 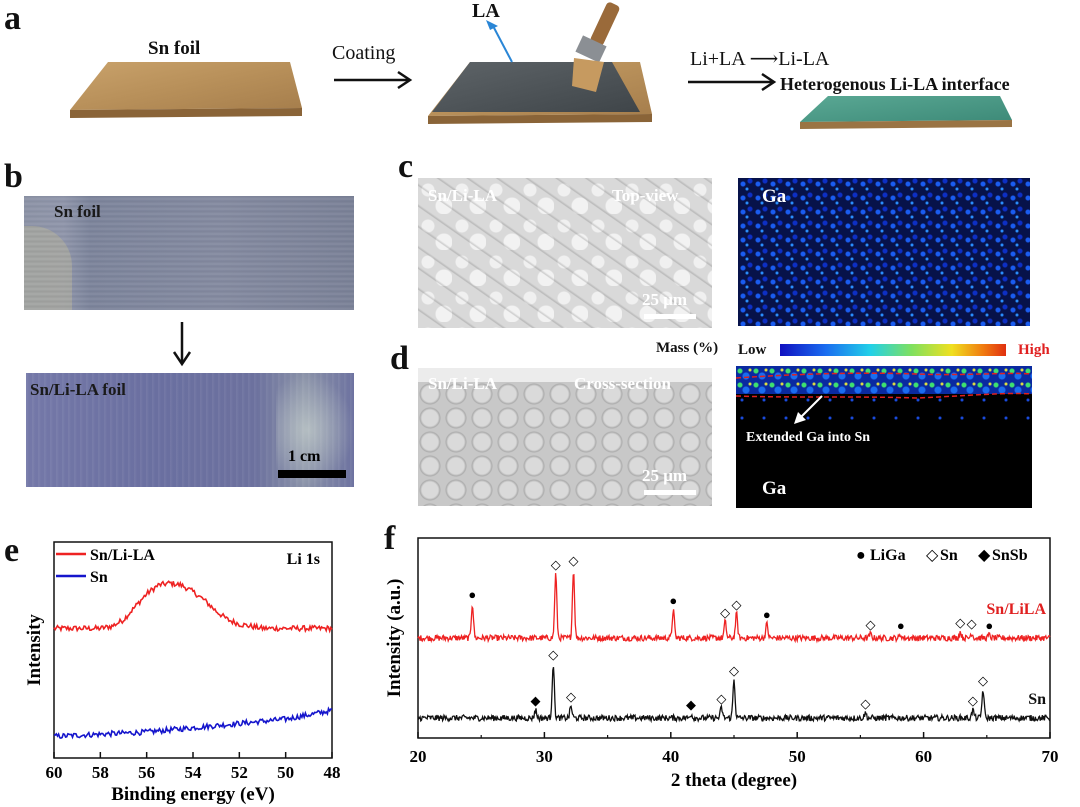 I want to click on interface-label: Heterogenous Li-LA interface, so click(x=895, y=84).